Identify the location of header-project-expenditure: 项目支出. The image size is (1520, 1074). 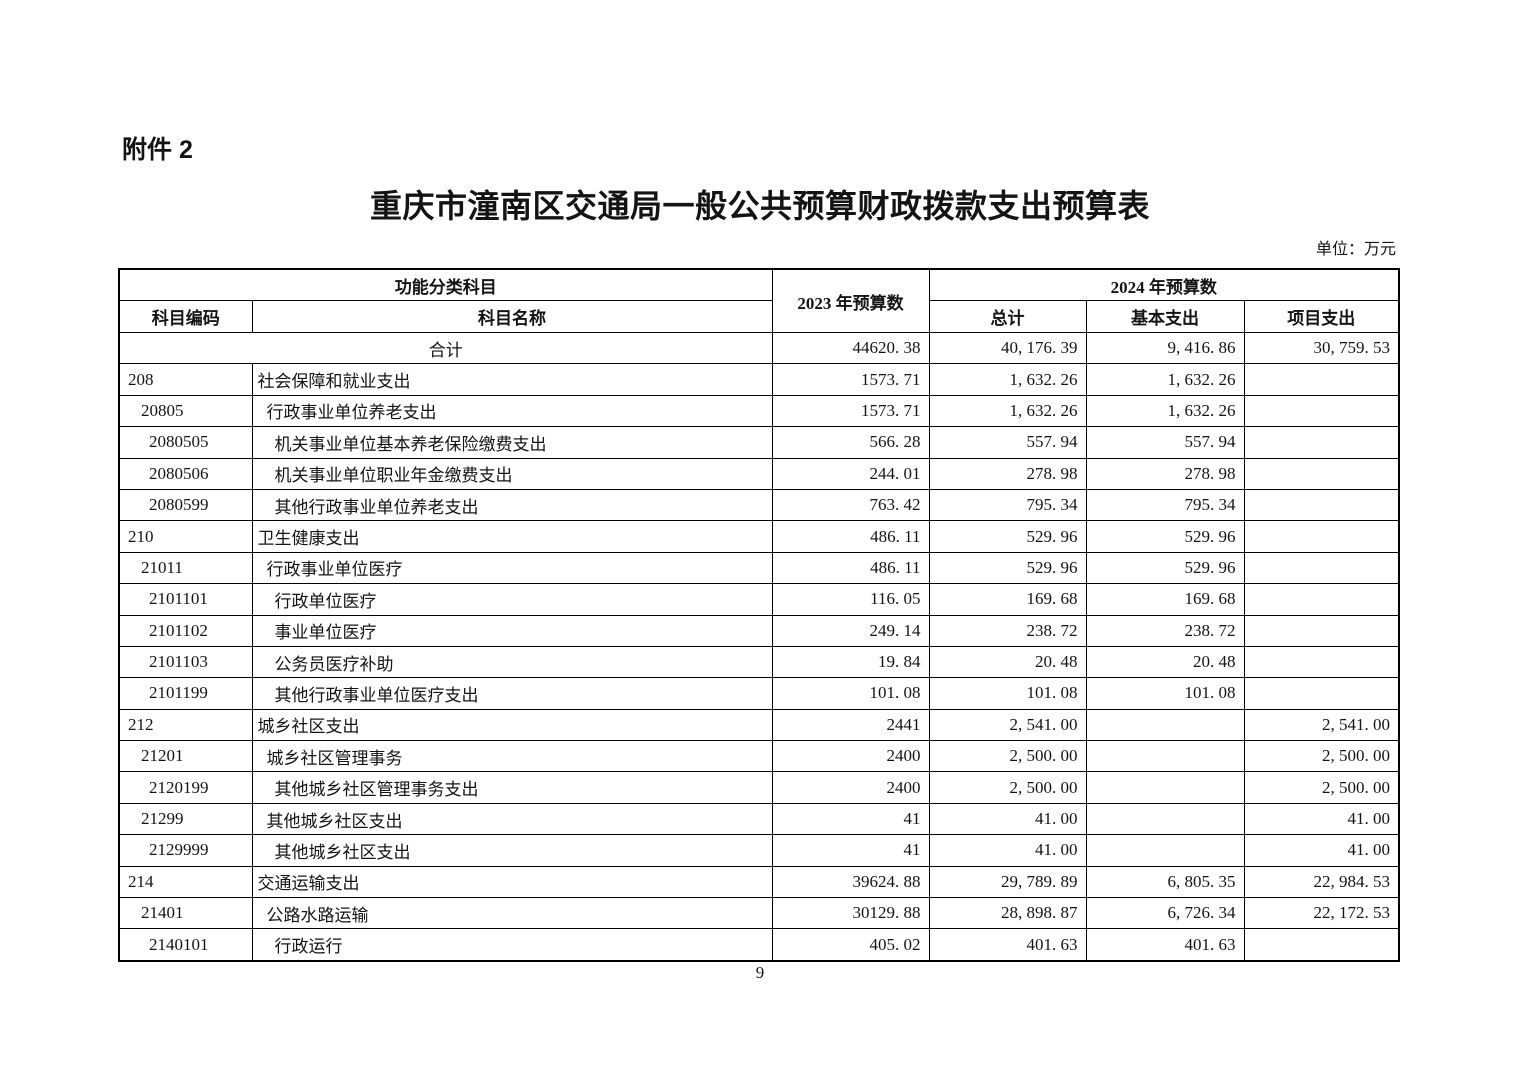
(1321, 316).